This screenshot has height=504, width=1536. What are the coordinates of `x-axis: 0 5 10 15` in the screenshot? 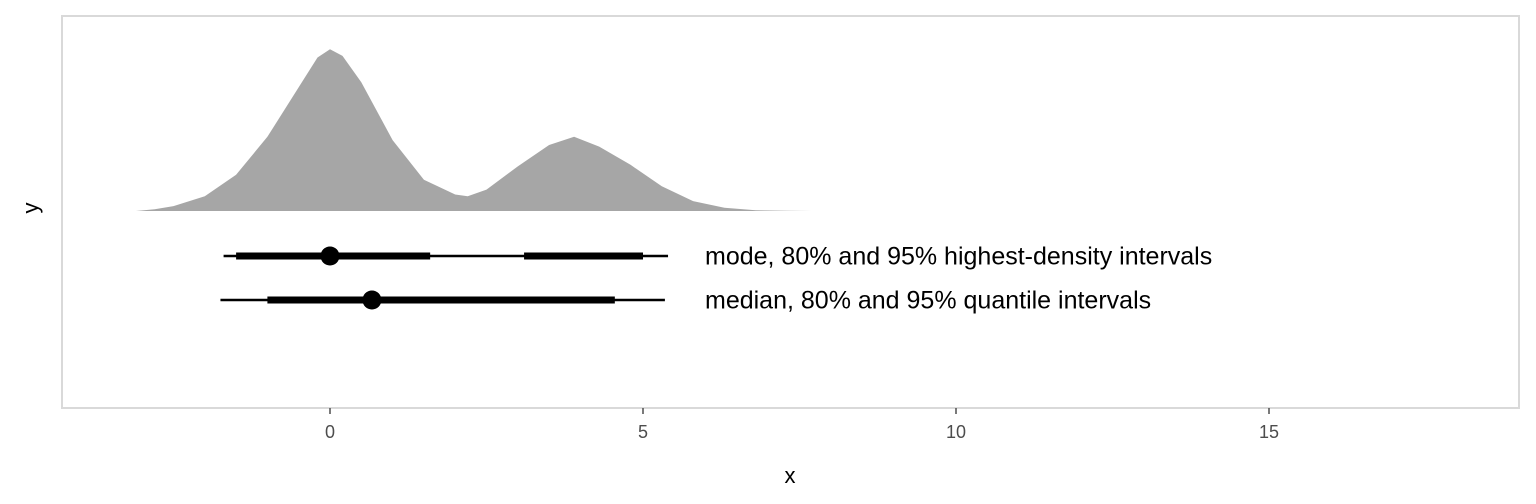 It's located at (802, 425).